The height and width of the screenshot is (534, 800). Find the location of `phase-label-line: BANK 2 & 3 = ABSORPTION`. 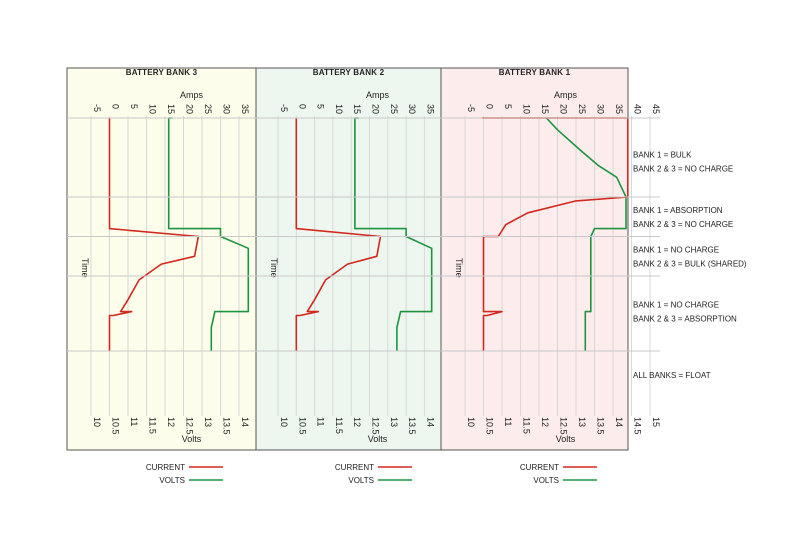

phase-label-line: BANK 2 & 3 = ABSORPTION is located at coordinates (685, 319).